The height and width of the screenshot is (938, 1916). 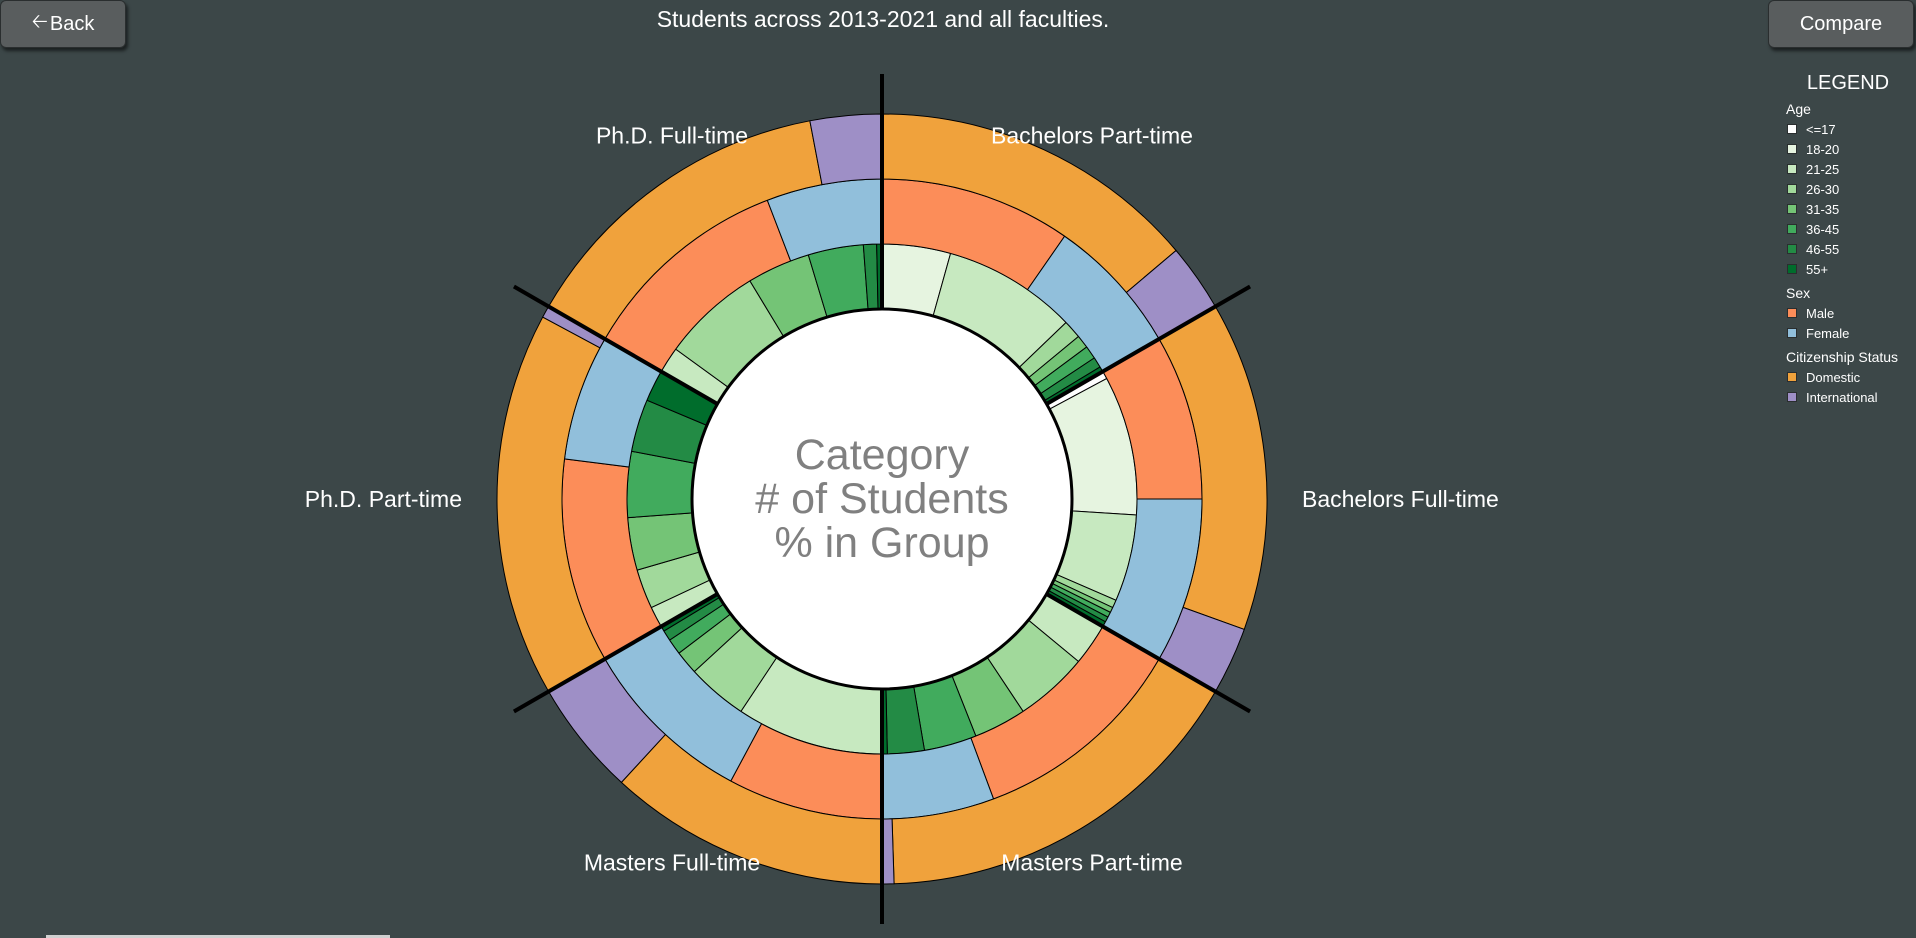 I want to click on group-label: Bachelors Part-time, so click(x=1092, y=135).